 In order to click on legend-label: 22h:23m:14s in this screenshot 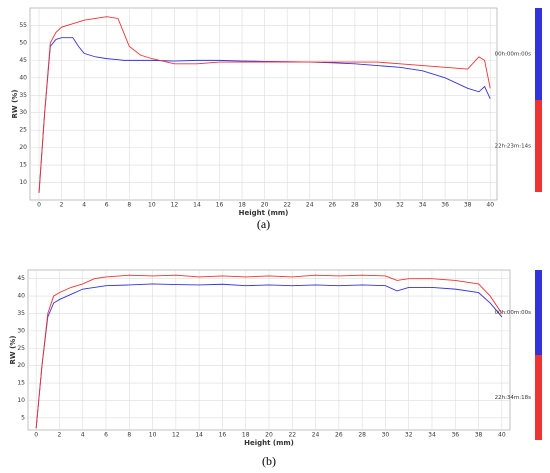, I will do `click(513, 147)`.